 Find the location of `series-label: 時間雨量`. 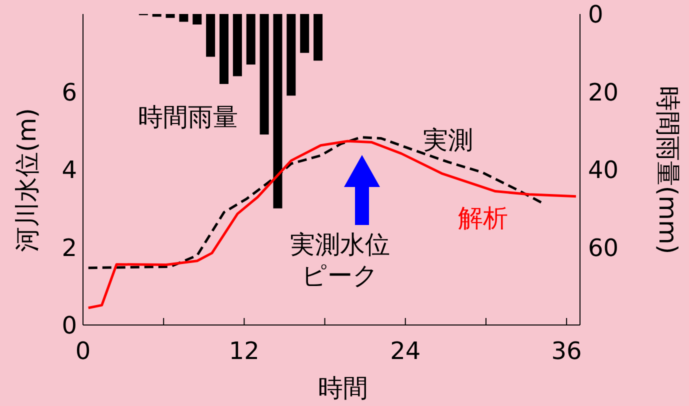

series-label: 時間雨量 is located at coordinates (188, 118).